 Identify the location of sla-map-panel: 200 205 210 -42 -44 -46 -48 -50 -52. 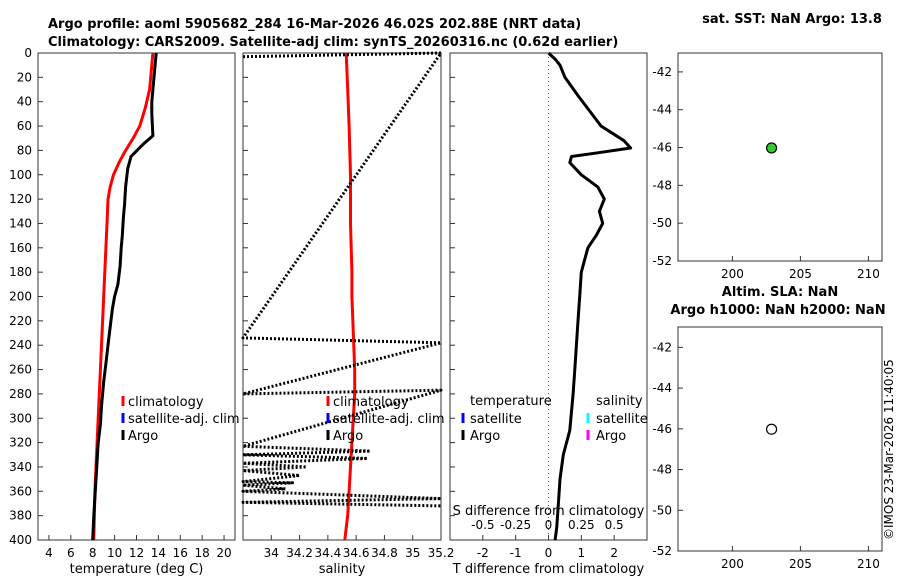
(767, 448).